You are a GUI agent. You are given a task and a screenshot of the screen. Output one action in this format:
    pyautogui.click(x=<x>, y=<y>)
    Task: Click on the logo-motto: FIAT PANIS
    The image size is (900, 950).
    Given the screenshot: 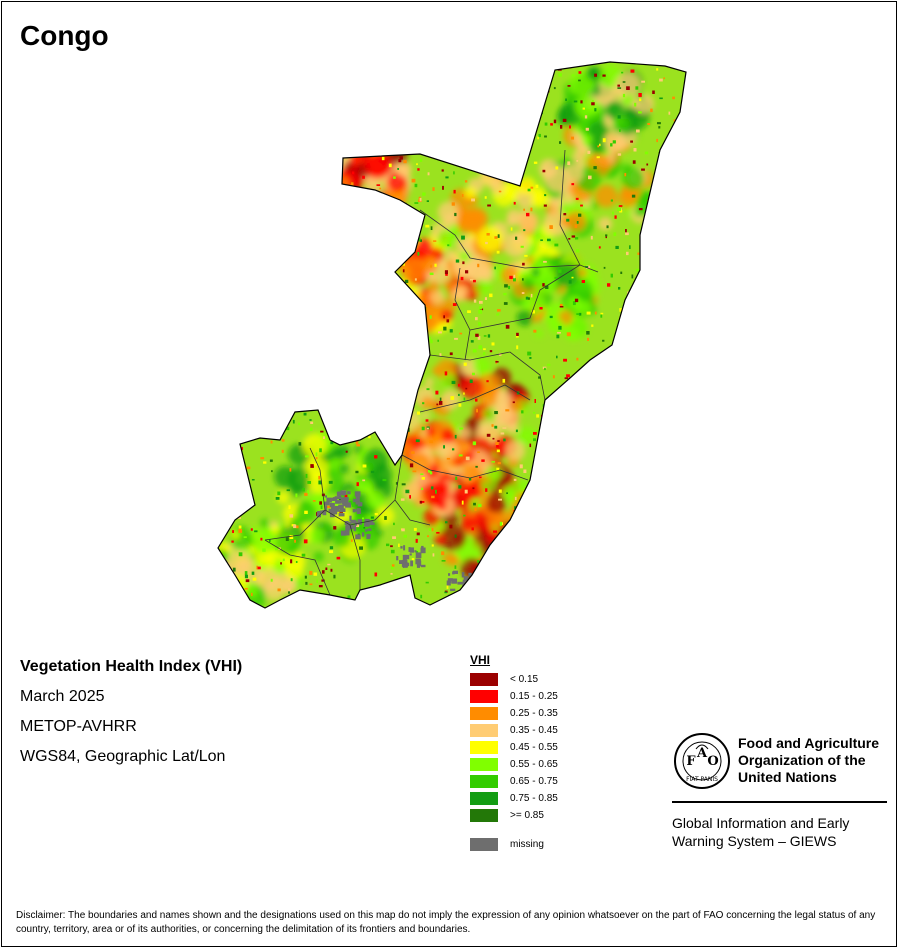 What is the action you would take?
    pyautogui.click(x=702, y=779)
    